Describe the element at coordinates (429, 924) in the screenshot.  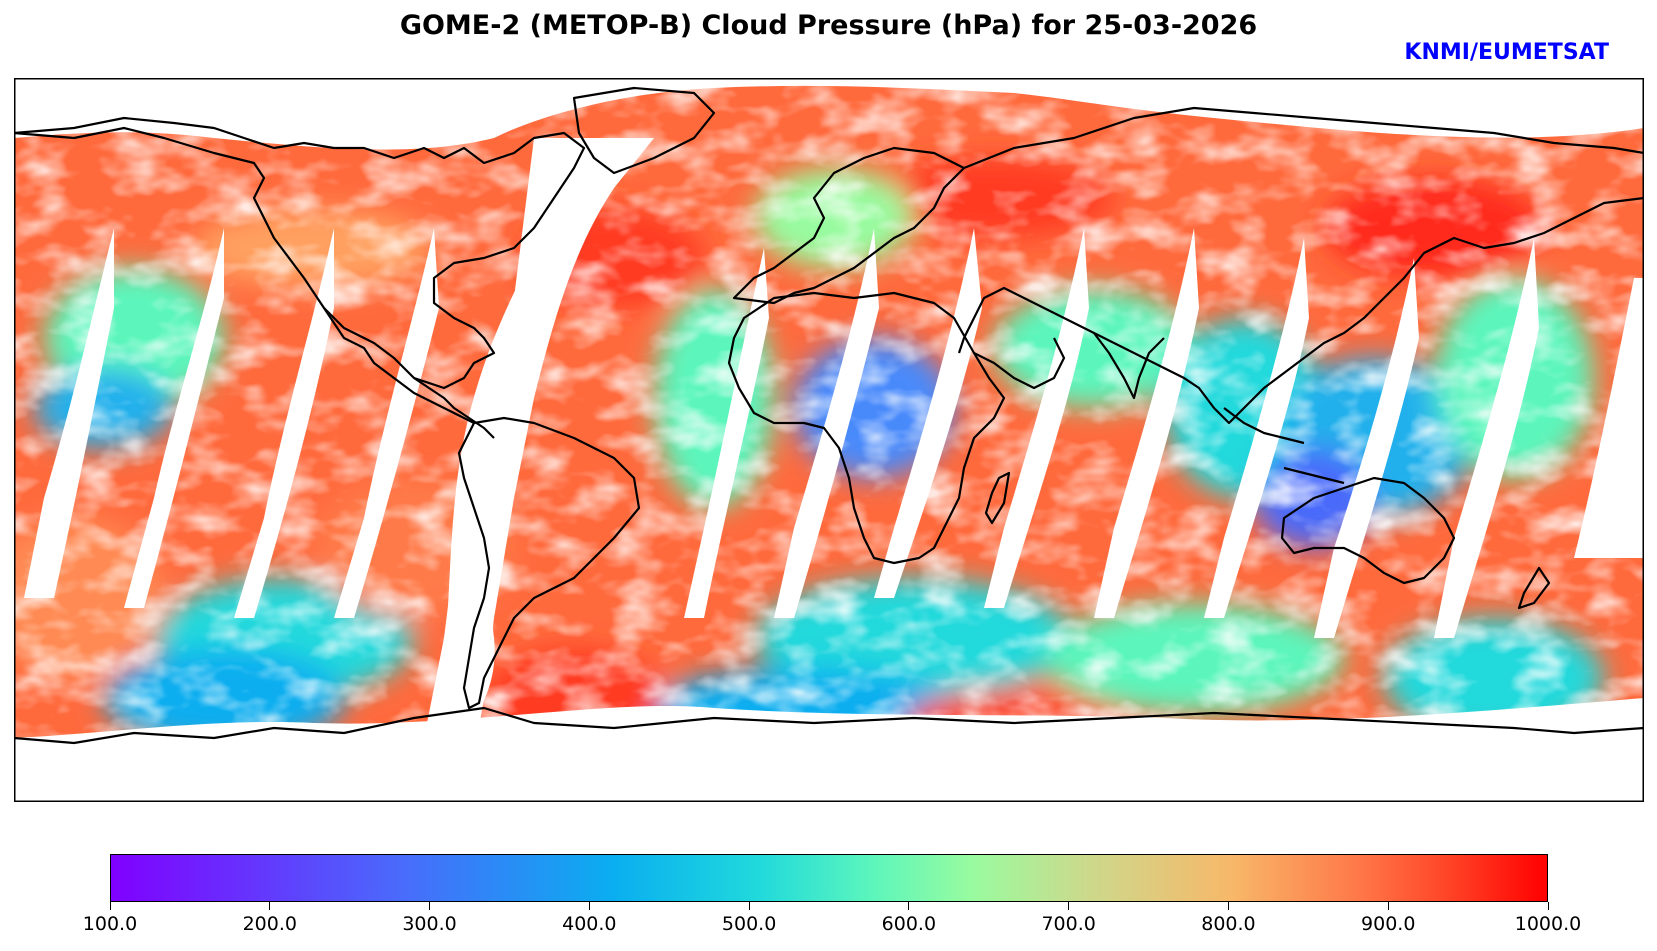
I see `colorbar-tick-label: 300.0` at that location.